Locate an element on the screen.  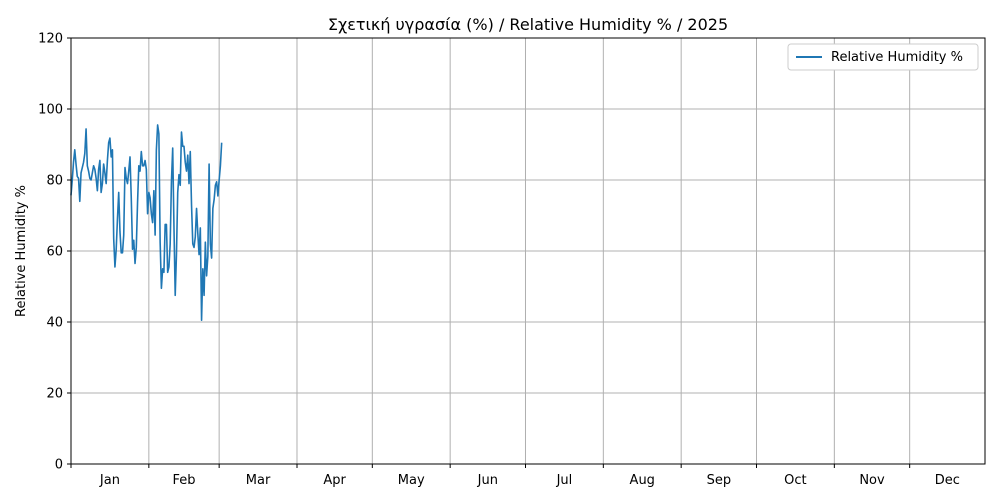
y-tick-label: 20 is located at coordinates (54, 394).